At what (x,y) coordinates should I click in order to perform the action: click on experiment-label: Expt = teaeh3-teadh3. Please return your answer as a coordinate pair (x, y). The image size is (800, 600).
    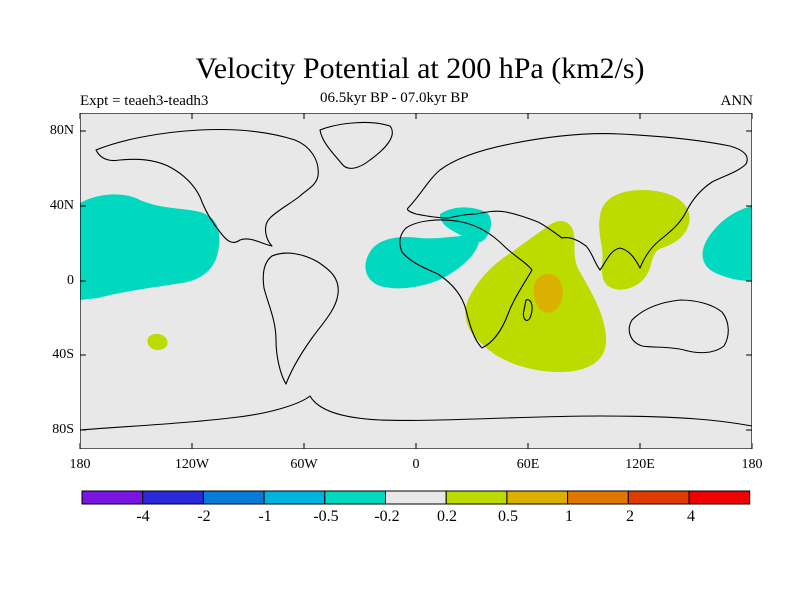
    Looking at the image, I should click on (144, 101).